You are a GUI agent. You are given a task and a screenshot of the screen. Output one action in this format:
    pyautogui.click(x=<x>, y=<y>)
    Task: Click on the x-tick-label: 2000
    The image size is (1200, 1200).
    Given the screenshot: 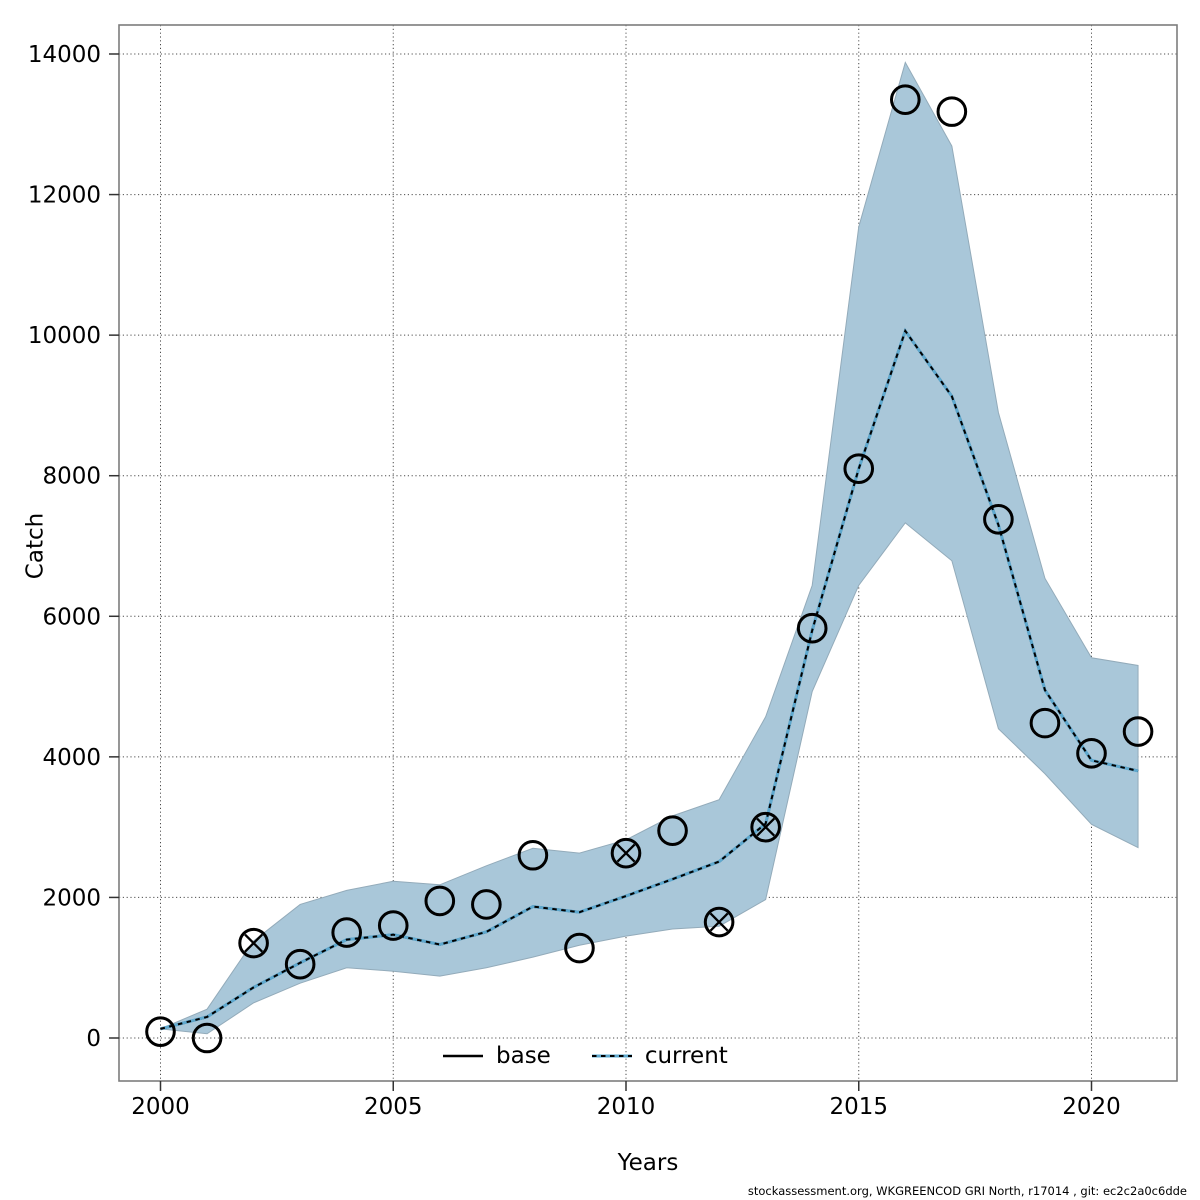 What is the action you would take?
    pyautogui.click(x=160, y=1107)
    